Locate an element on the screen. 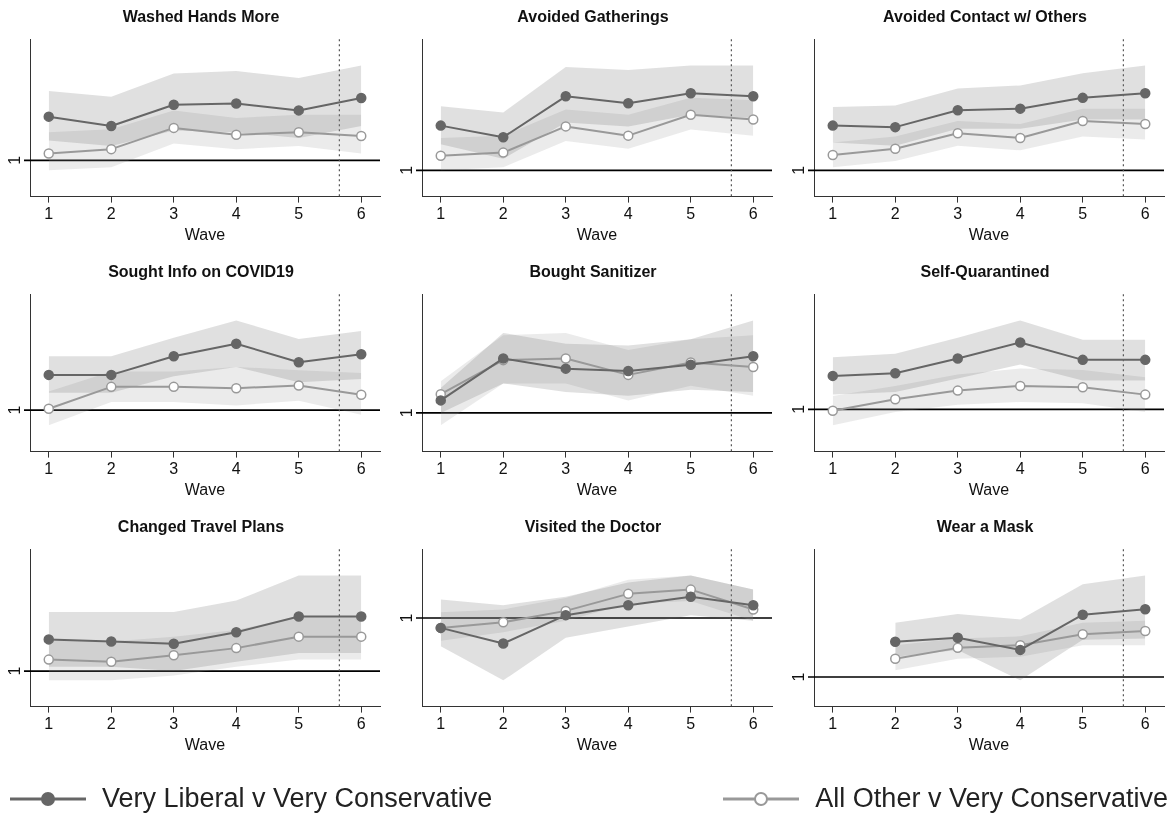  chart-title: Sought Info on COVID19 is located at coordinates (201, 272).